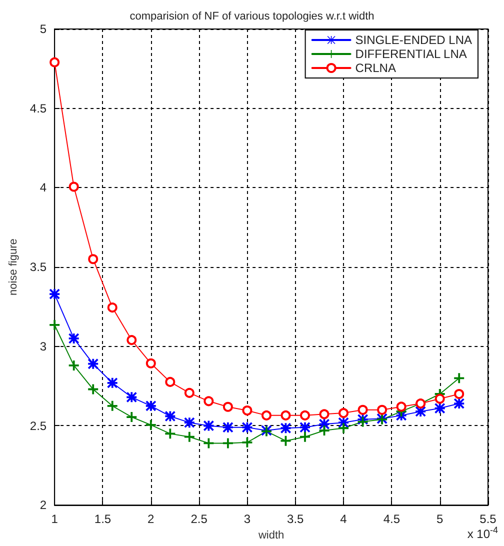 This screenshot has width=504, height=546. What do you see at coordinates (199, 519) in the screenshot?
I see `x-tick-label: 2.5` at bounding box center [199, 519].